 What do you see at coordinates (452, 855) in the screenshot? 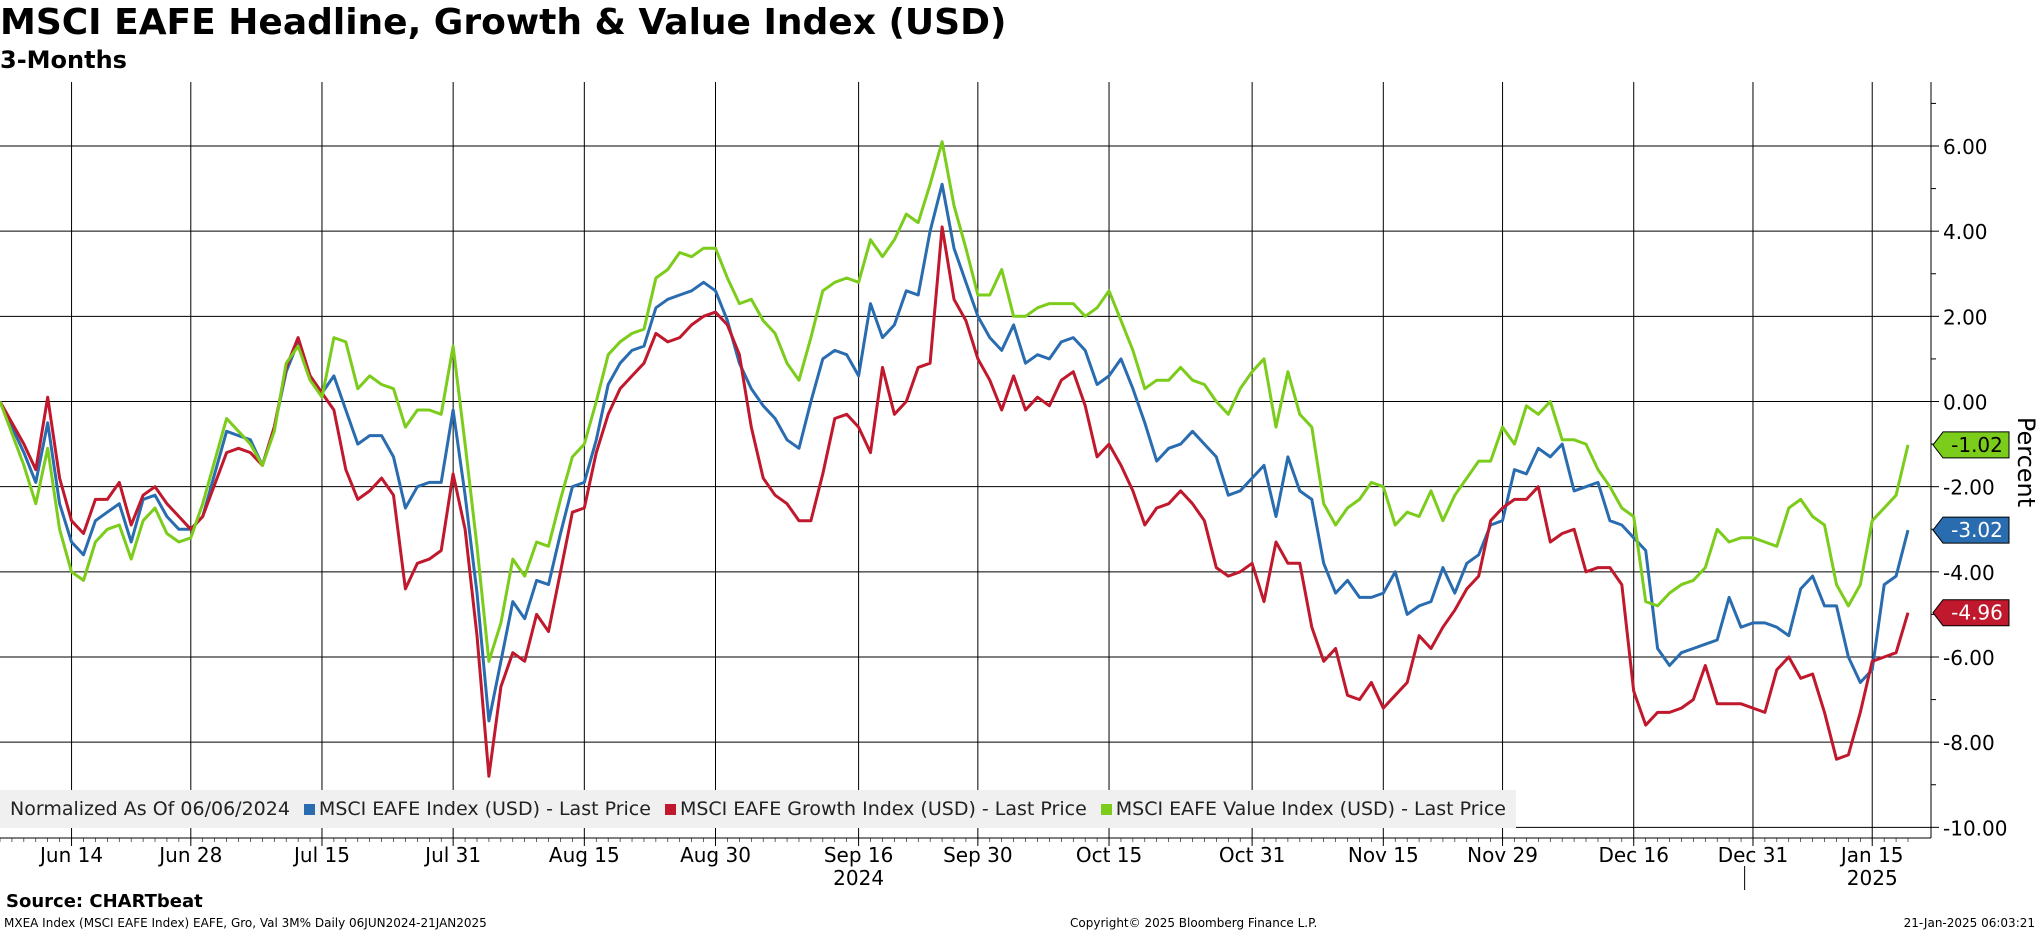
I see `x-tick-label: Jul 31` at bounding box center [452, 855].